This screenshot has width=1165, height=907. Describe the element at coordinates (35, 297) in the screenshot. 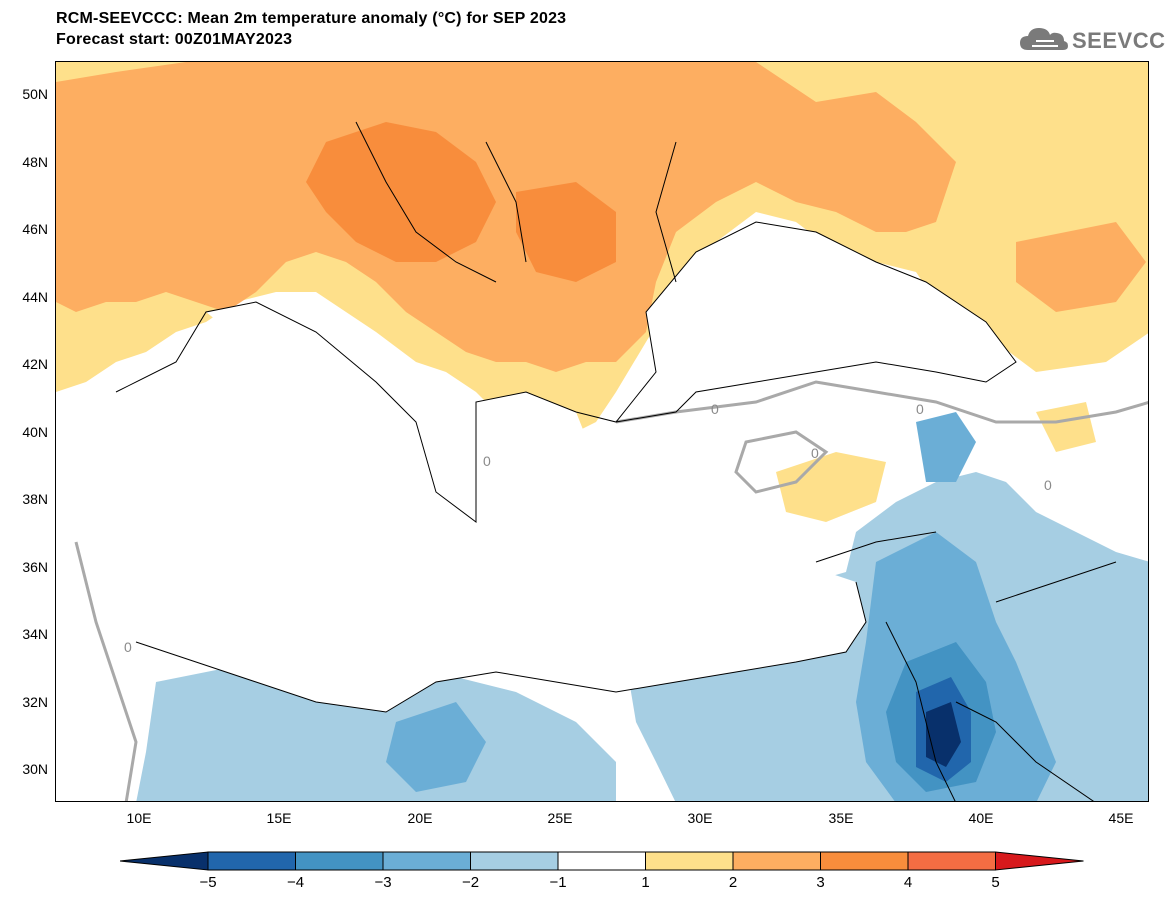

I see `lat-label-44n: 44N` at that location.